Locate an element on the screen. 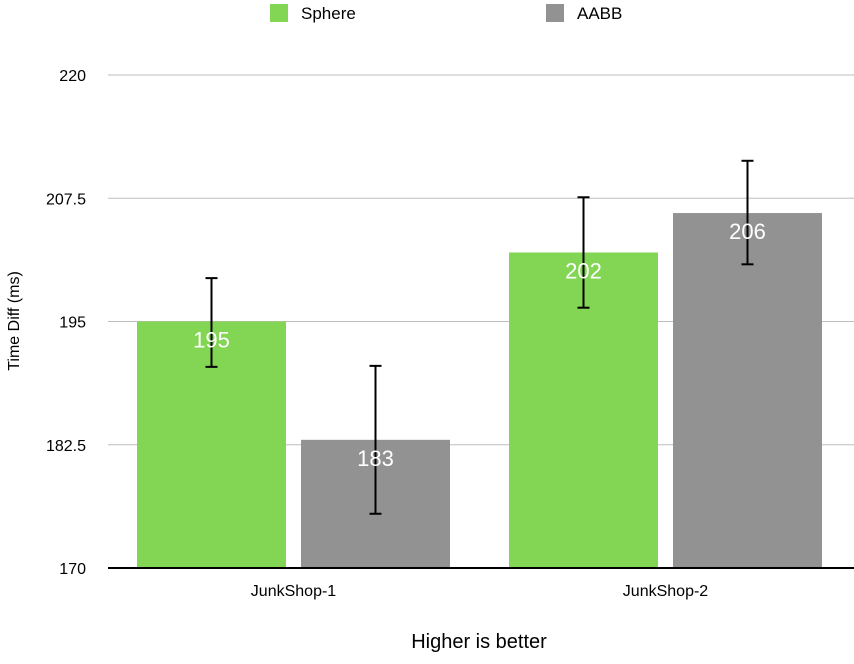 This screenshot has width=854, height=664. legend-item-sphere: Sphere is located at coordinates (313, 13).